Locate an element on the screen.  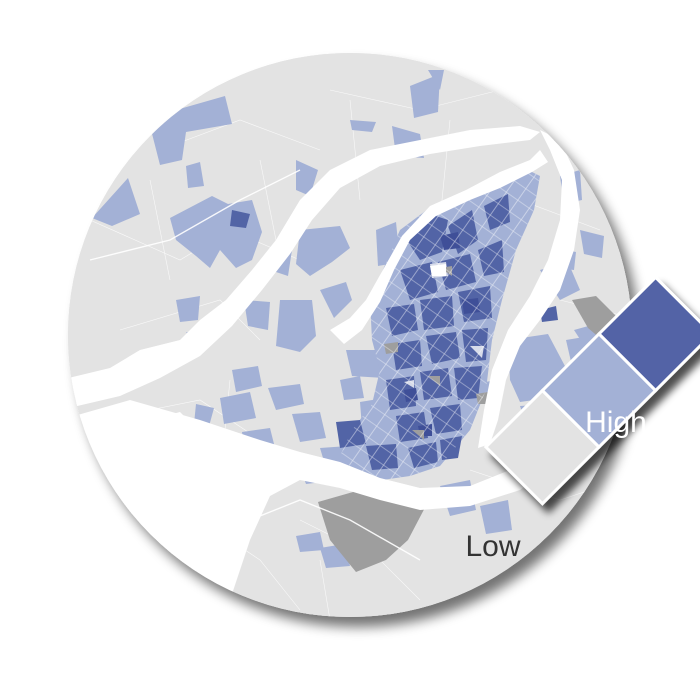
legend is located at coordinates (591, 390).